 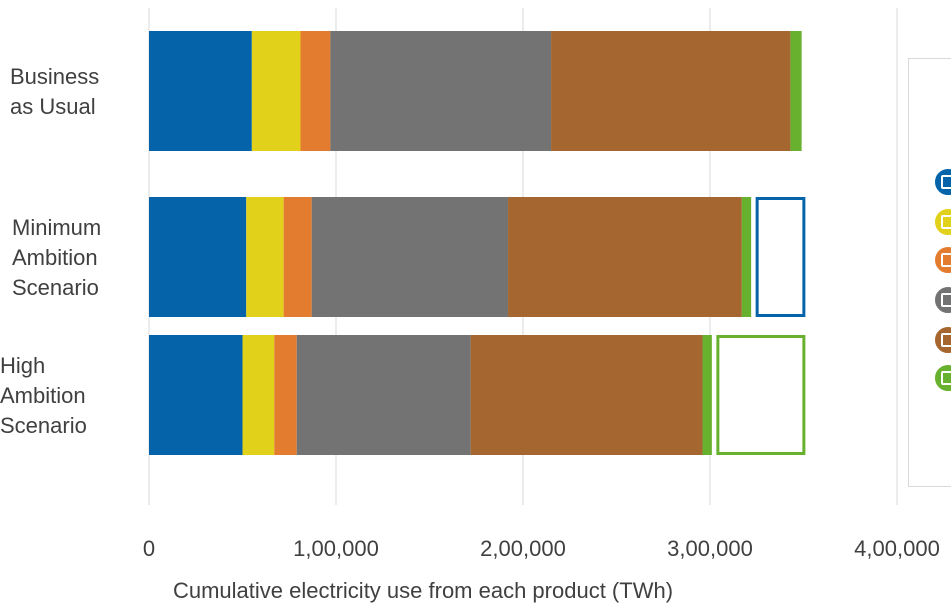 I want to click on air-conditioner-icon, so click(x=942, y=182).